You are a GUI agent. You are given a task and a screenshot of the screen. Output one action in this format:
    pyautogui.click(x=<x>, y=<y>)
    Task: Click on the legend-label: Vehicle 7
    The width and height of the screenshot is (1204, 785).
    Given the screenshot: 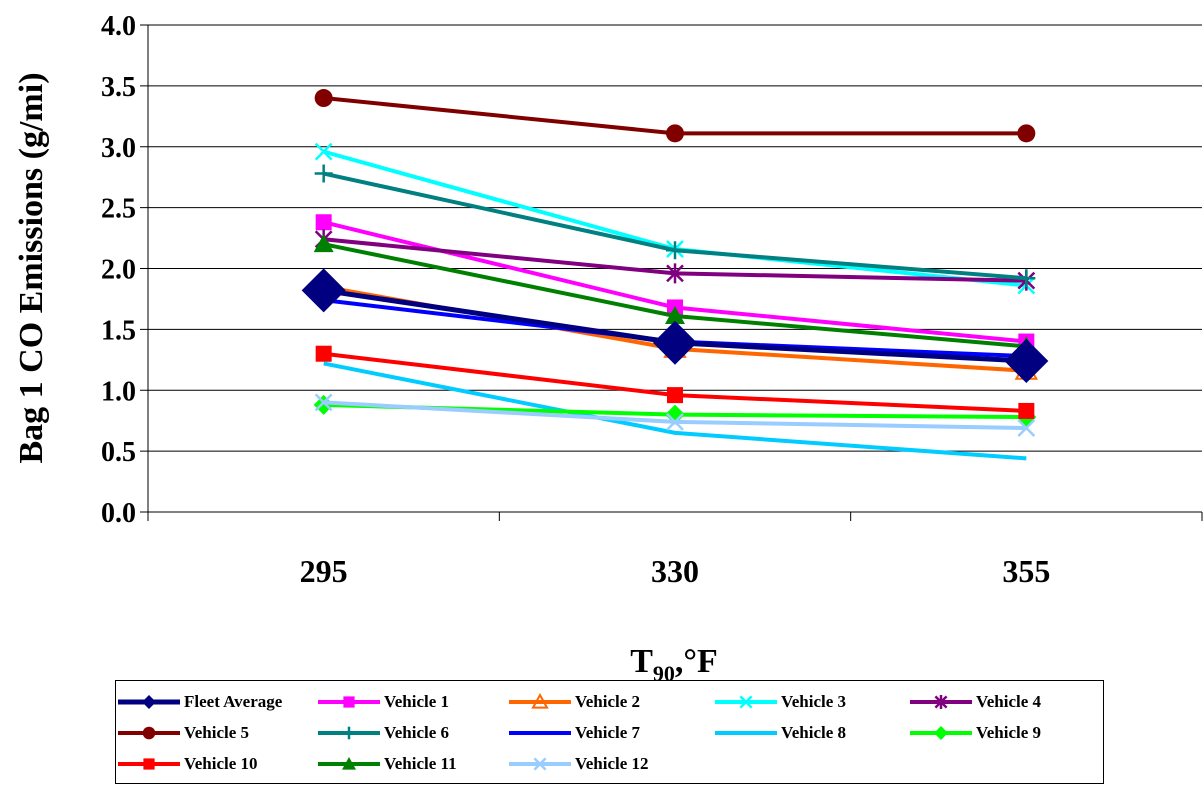 What is the action you would take?
    pyautogui.click(x=608, y=732)
    